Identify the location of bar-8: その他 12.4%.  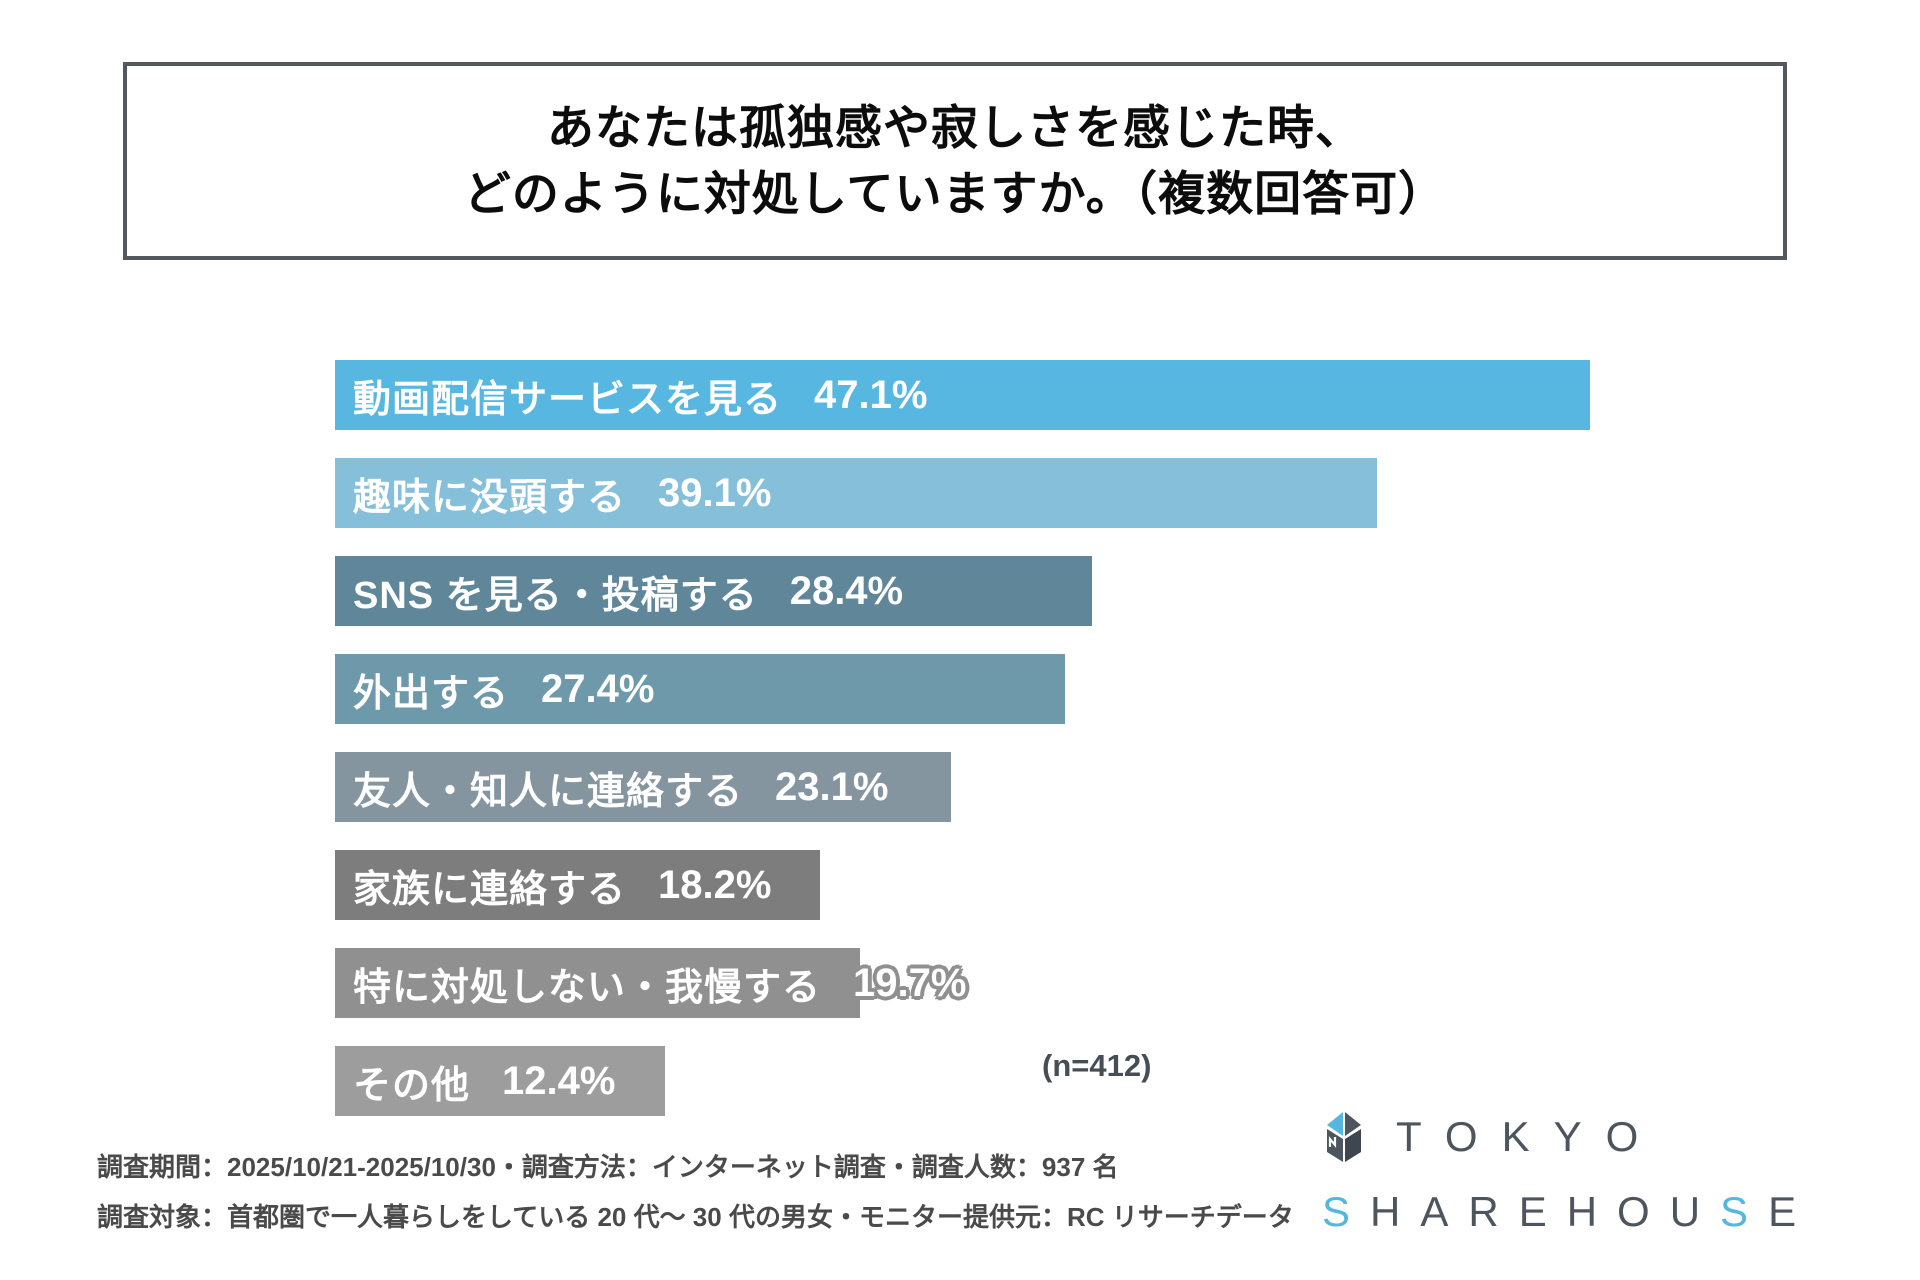
(500, 1081).